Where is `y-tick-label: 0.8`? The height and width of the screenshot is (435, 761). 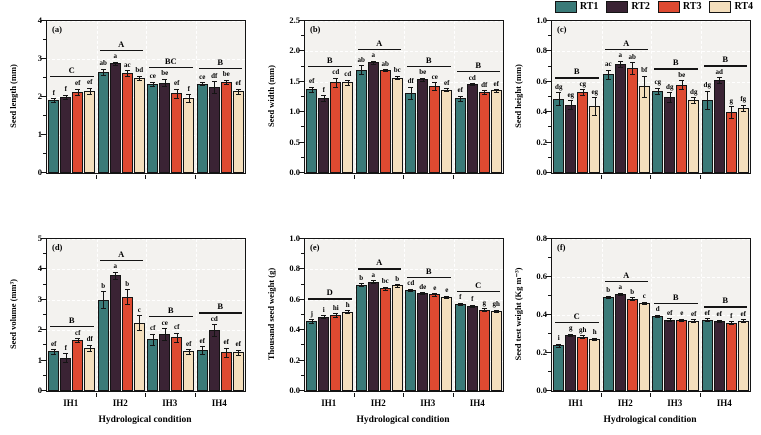 y-tick-label: 0.8 is located at coordinates (294, 268).